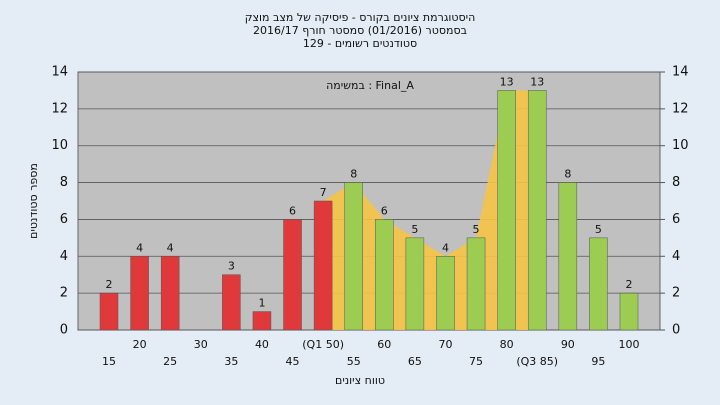  What do you see at coordinates (323, 344) in the screenshot?
I see `x-tick-label: (Q1 50)` at bounding box center [323, 344].